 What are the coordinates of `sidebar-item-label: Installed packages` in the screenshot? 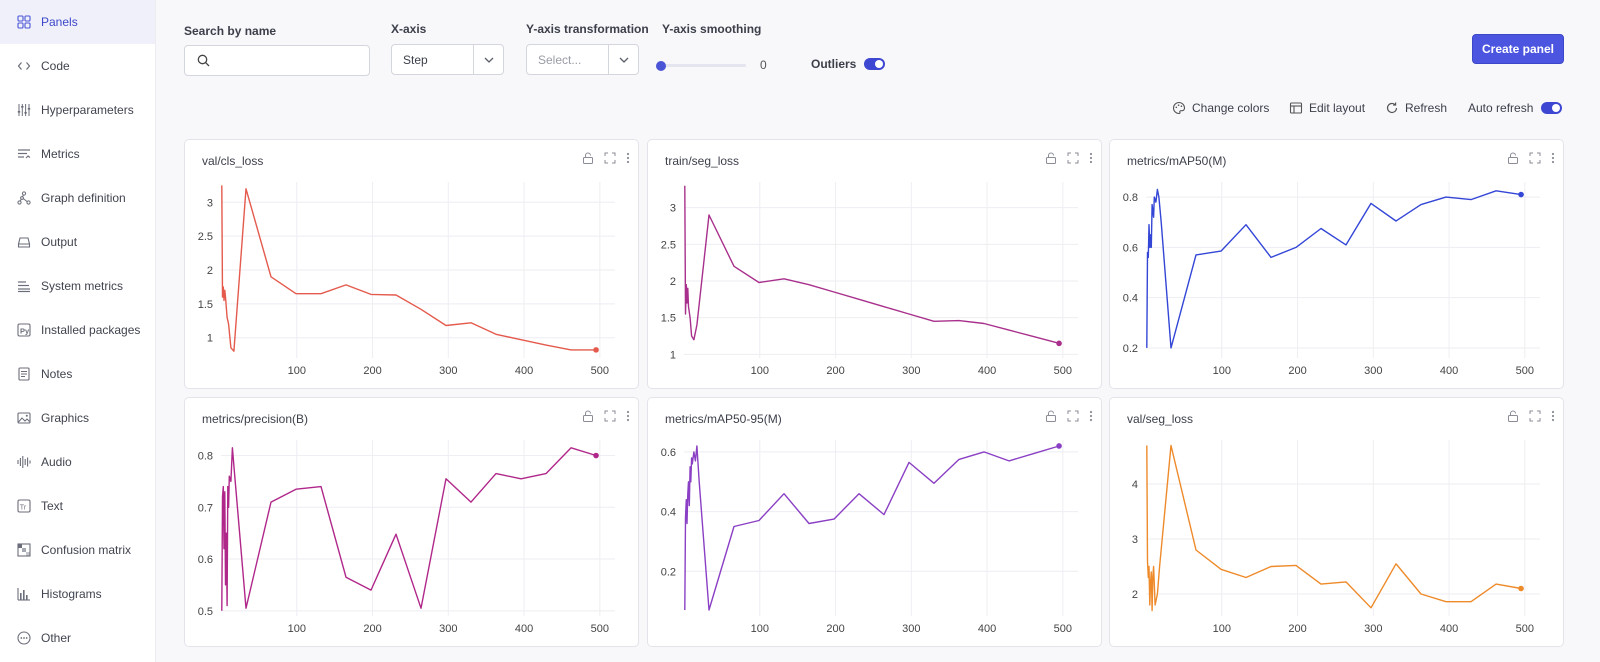 It's located at (91, 330).